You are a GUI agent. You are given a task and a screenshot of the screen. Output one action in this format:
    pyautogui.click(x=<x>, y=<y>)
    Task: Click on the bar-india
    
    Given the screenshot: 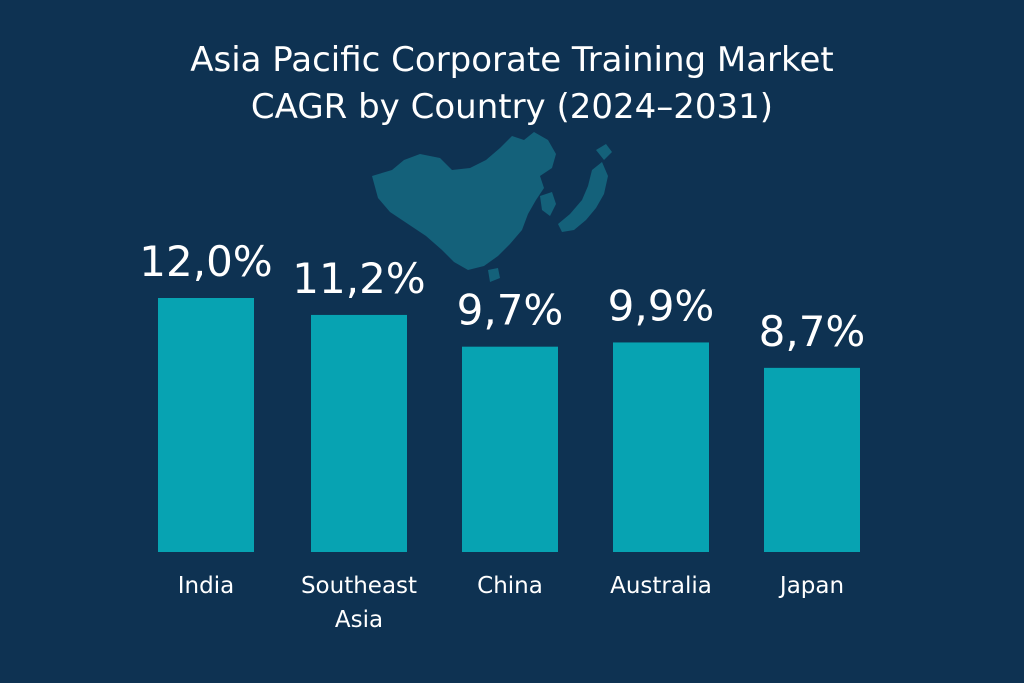 What is the action you would take?
    pyautogui.click(x=206, y=425)
    